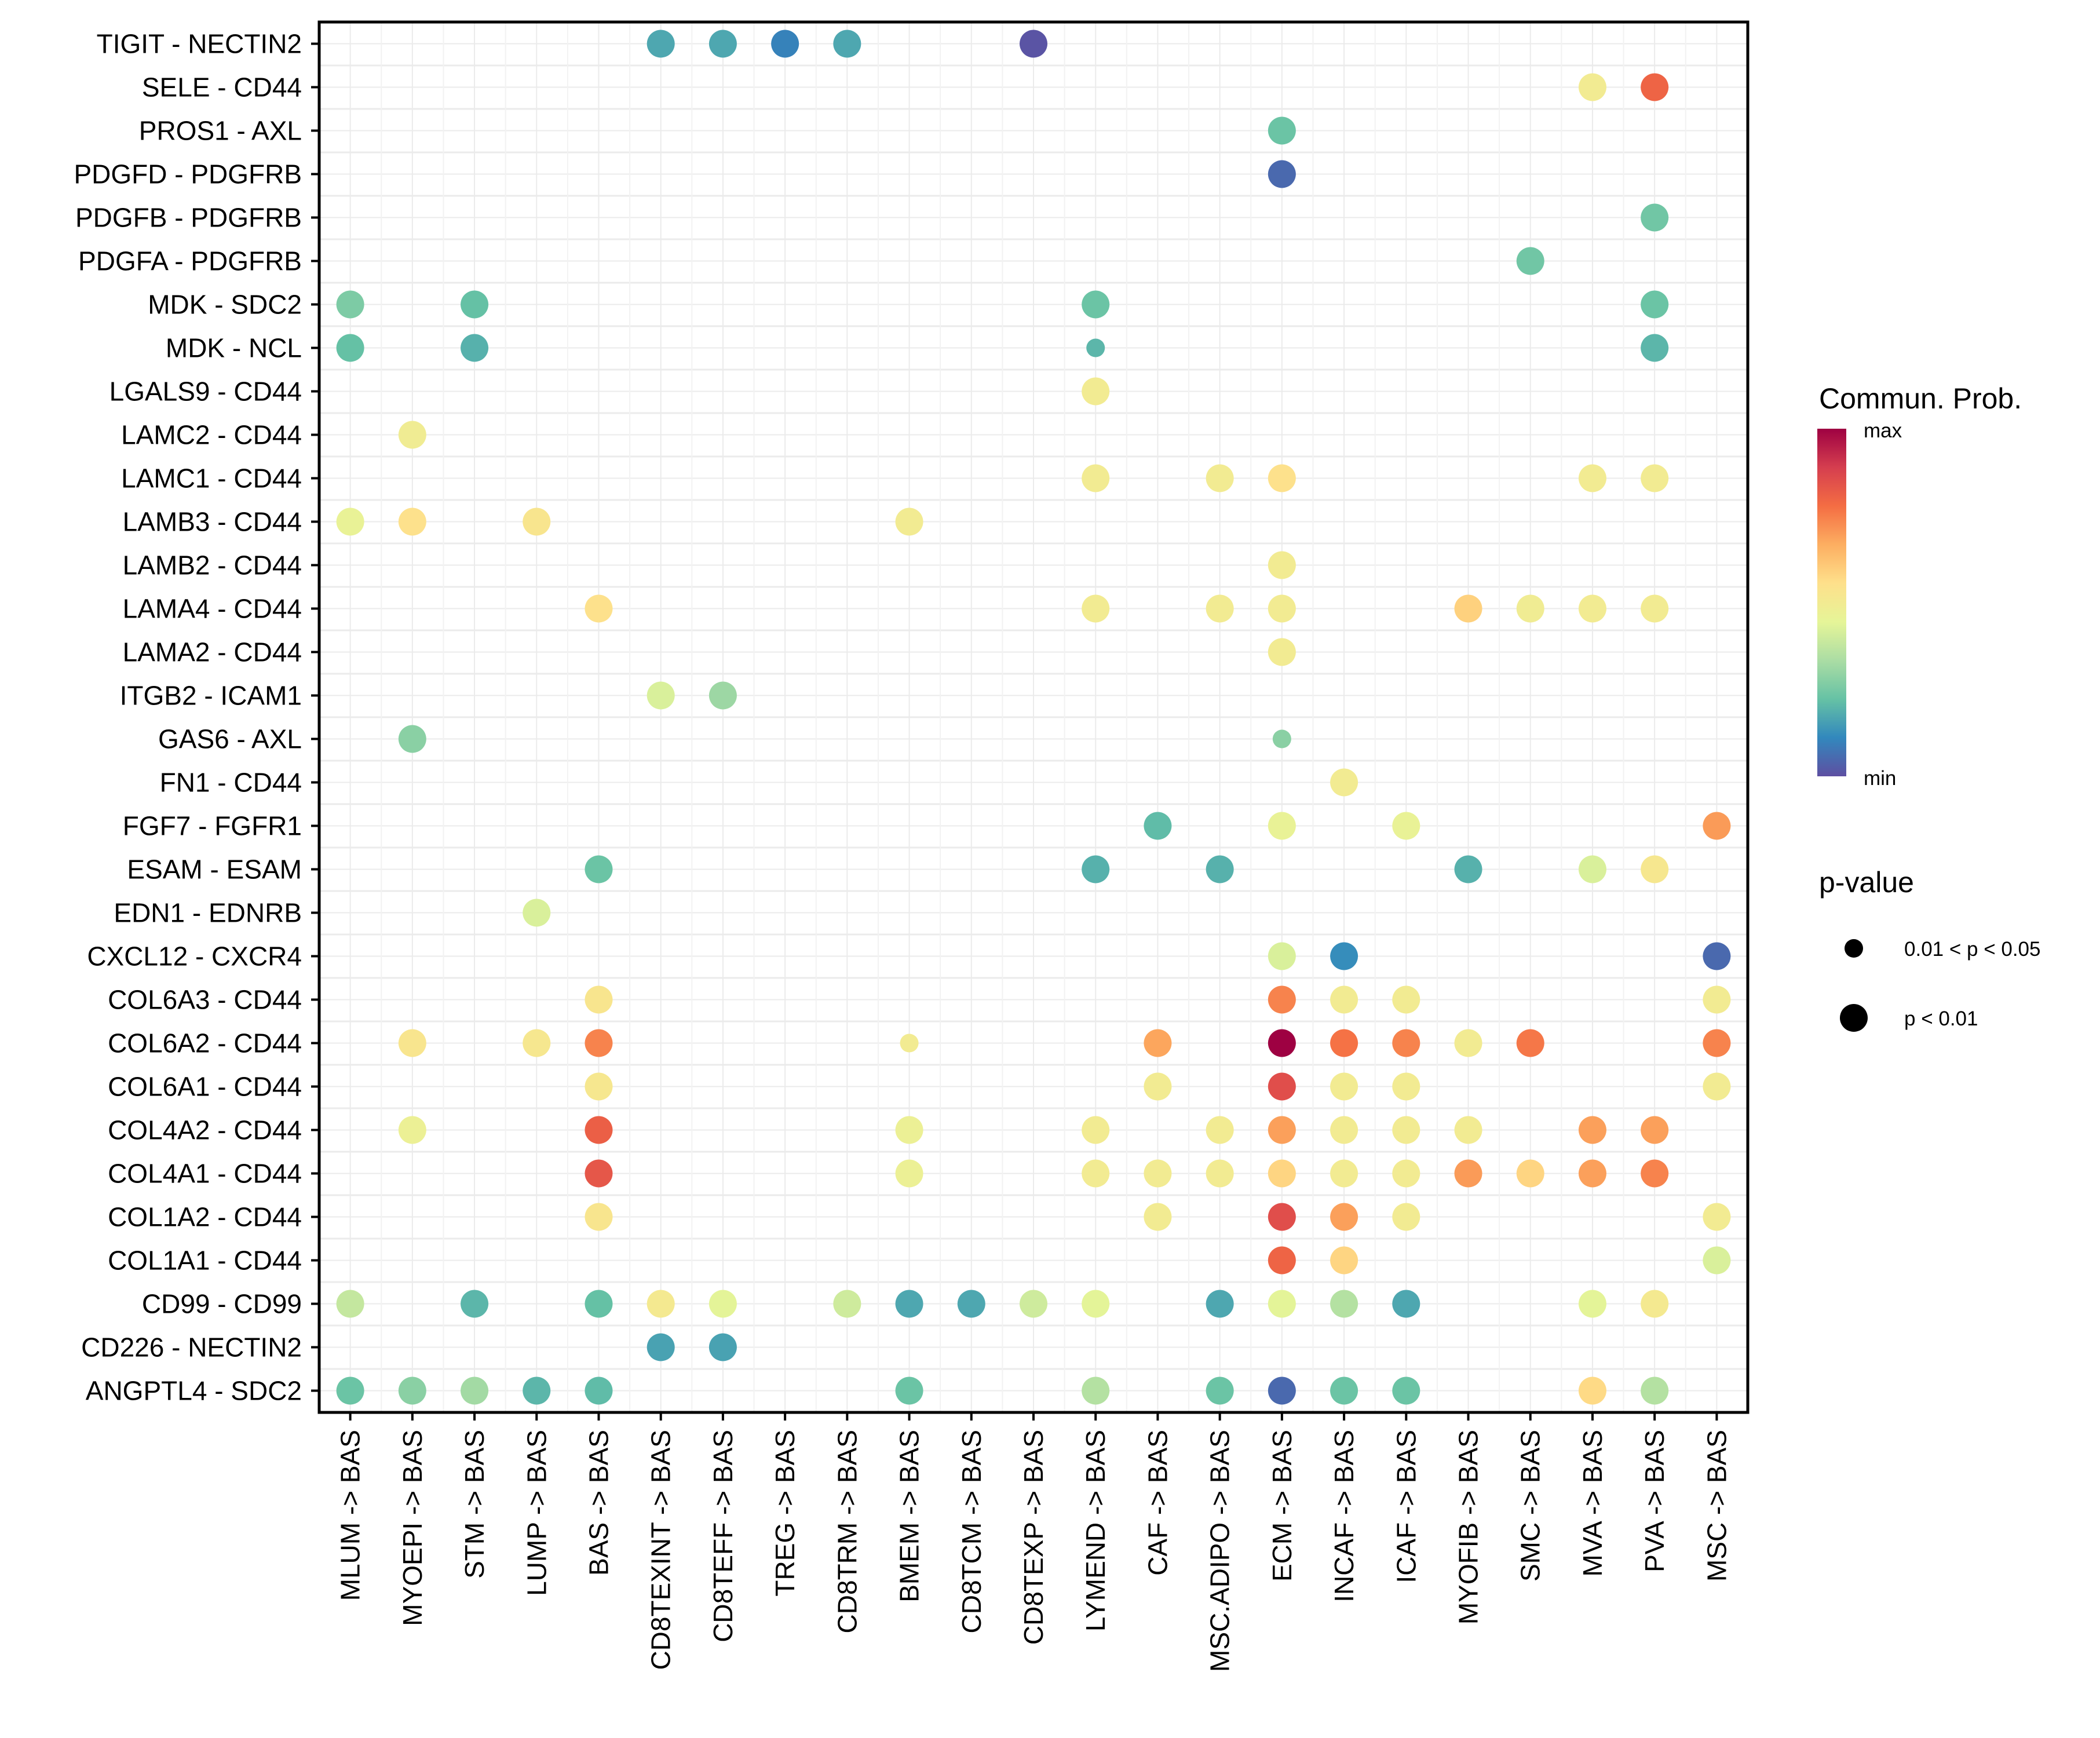 Image resolution: width=2100 pixels, height=1738 pixels. What do you see at coordinates (1531, 1506) in the screenshot?
I see `x-tick-label: SMC -> BAS` at bounding box center [1531, 1506].